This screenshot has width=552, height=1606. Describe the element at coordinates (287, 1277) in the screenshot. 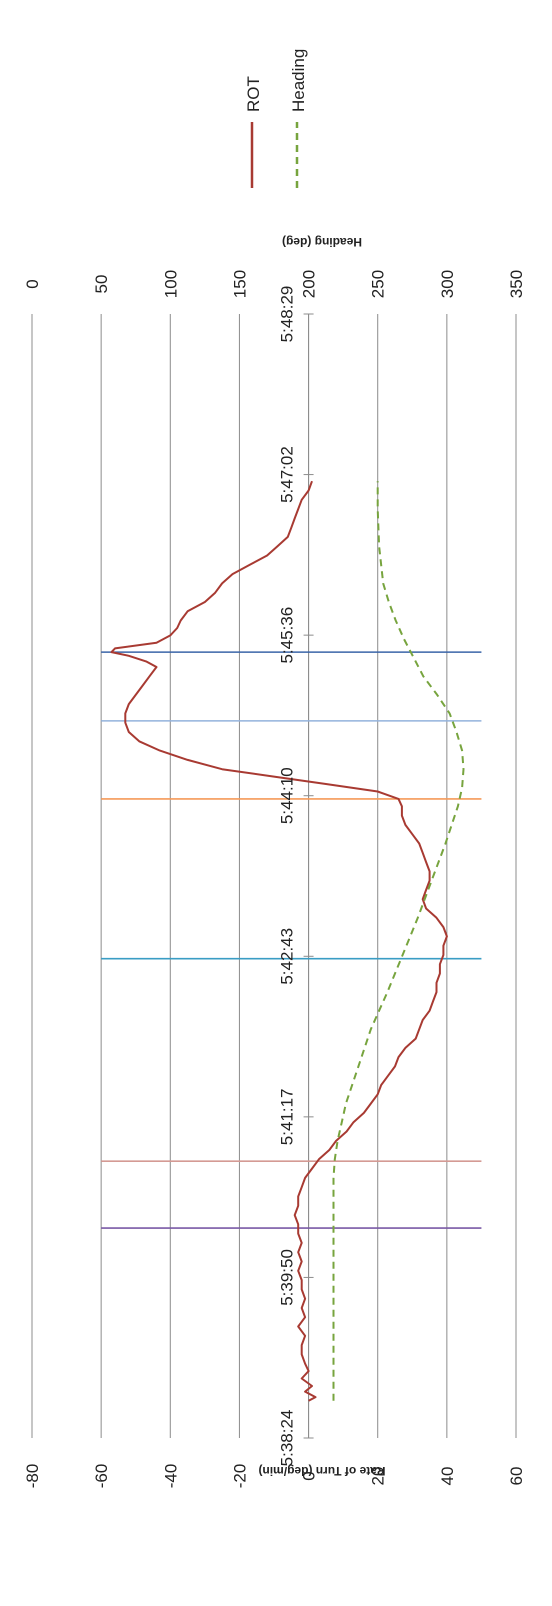

I see `x-tick-label-1: 5:39:50` at that location.